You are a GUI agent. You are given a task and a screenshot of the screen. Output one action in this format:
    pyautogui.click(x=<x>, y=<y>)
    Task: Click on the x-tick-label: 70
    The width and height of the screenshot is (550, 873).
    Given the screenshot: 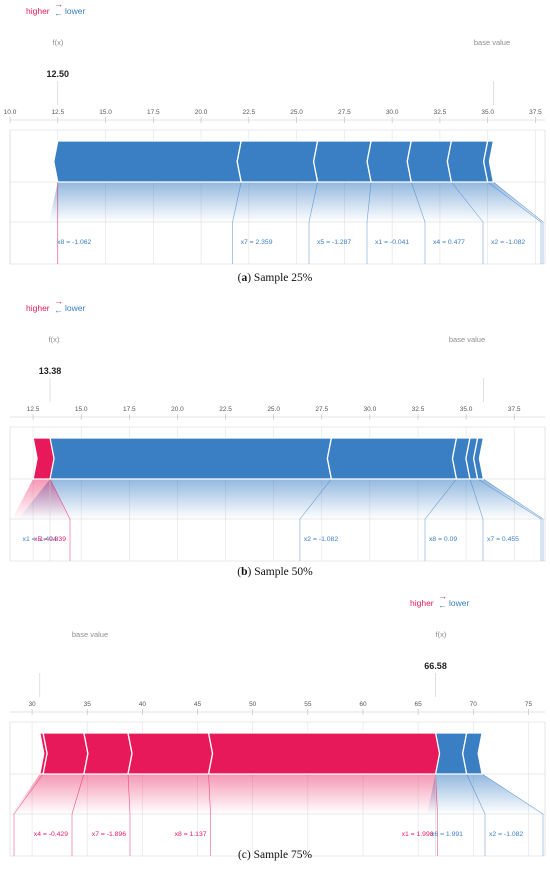 What is the action you would take?
    pyautogui.click(x=474, y=704)
    